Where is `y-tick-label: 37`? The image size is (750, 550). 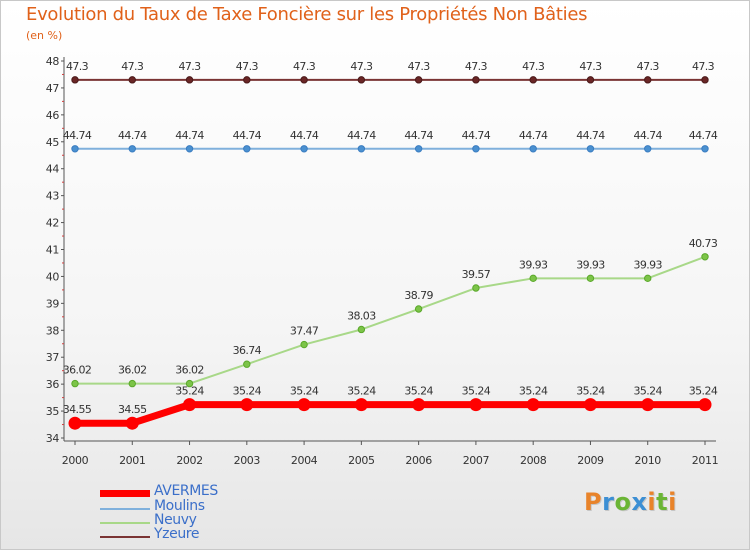
y-tick-label: 37 is located at coordinates (53, 357).